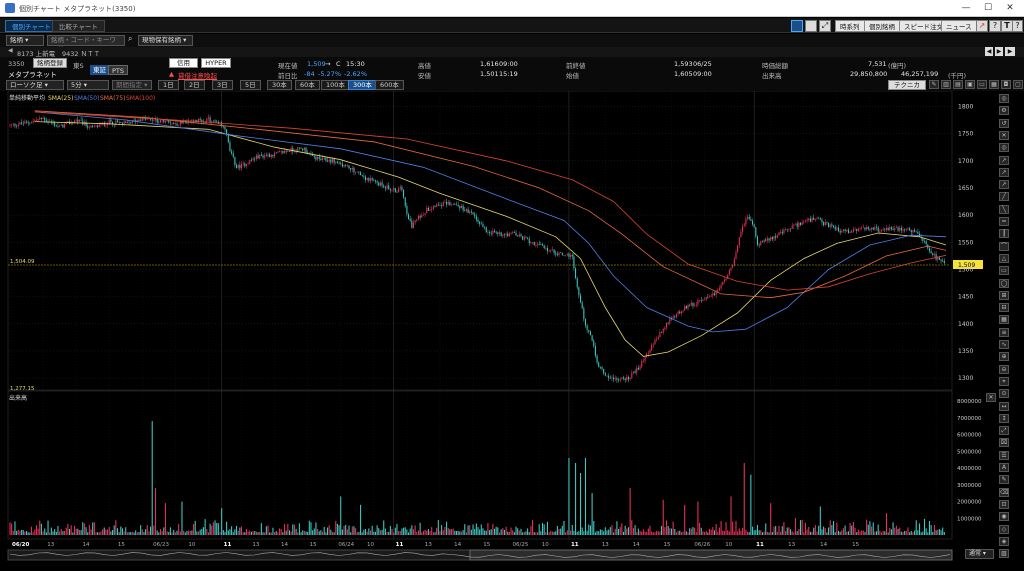 The width and height of the screenshot is (1024, 571). I want to click on prev-close-value: 1,593, so click(683, 64).